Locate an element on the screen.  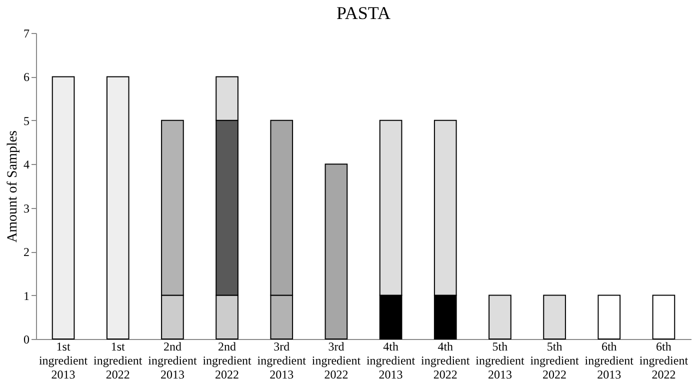
y-tick-label: 6 is located at coordinates (27, 77).